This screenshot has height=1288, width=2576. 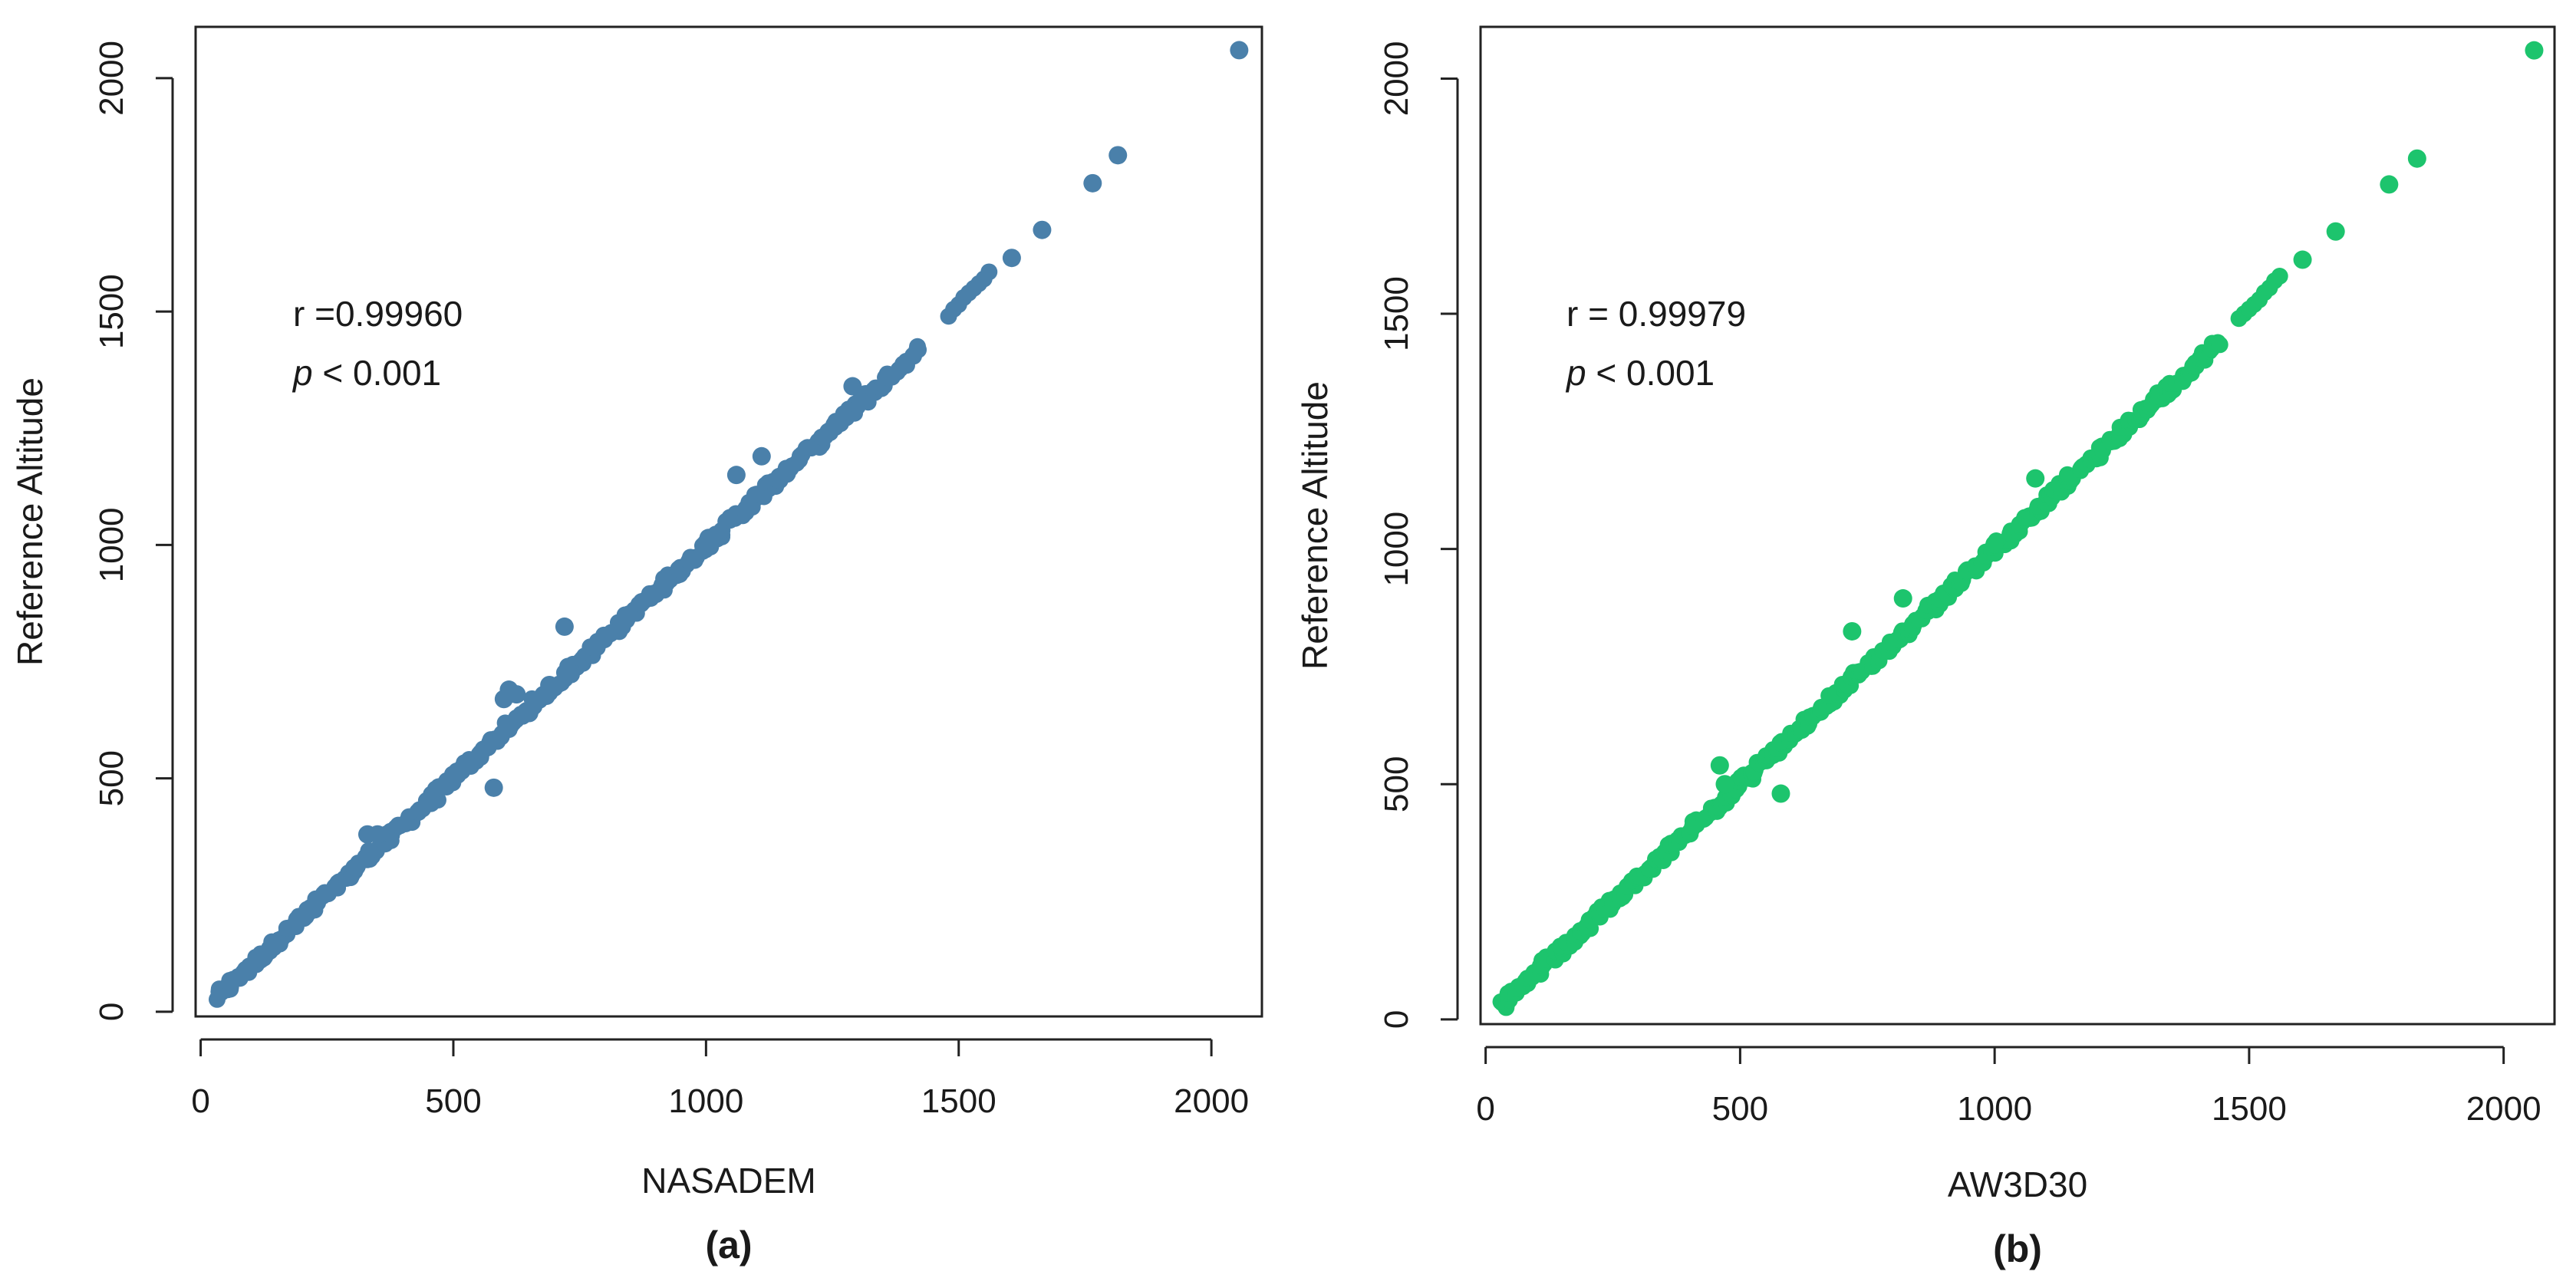 I want to click on panel-label: (a), so click(x=728, y=1245).